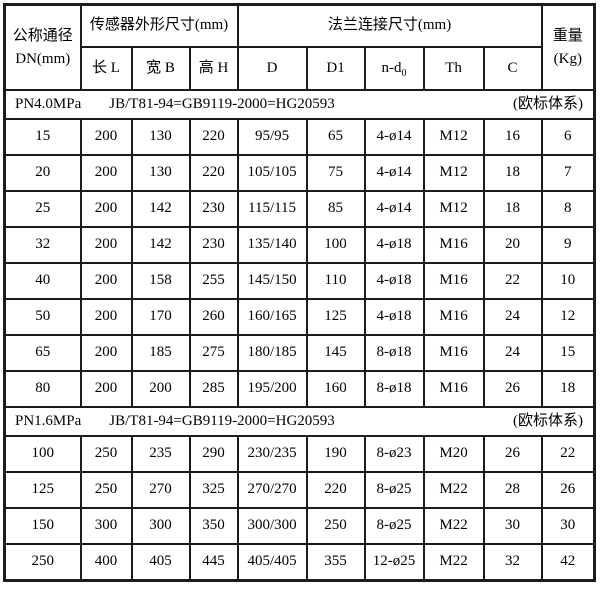 The height and width of the screenshot is (593, 600). I want to click on data-row: 250 400 405 445 405/405 355 12-ø25 M22 32 42, so click(299, 562).